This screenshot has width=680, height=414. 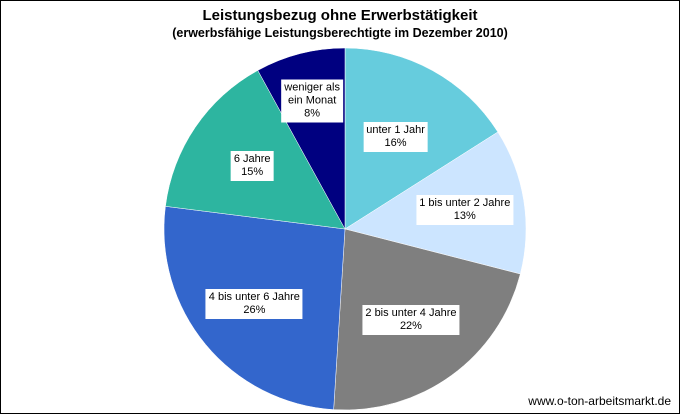 I want to click on slice-label-3: 4 bis unter 6 Jahre 26%, so click(x=254, y=303).